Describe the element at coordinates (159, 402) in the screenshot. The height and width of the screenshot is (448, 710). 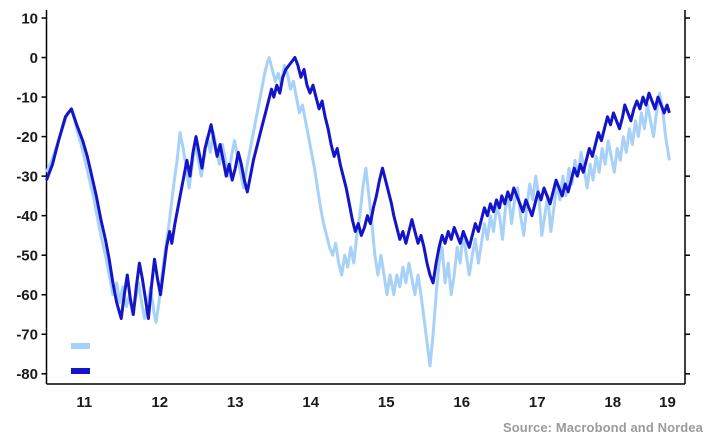
I see `x-tick-label: 12` at that location.